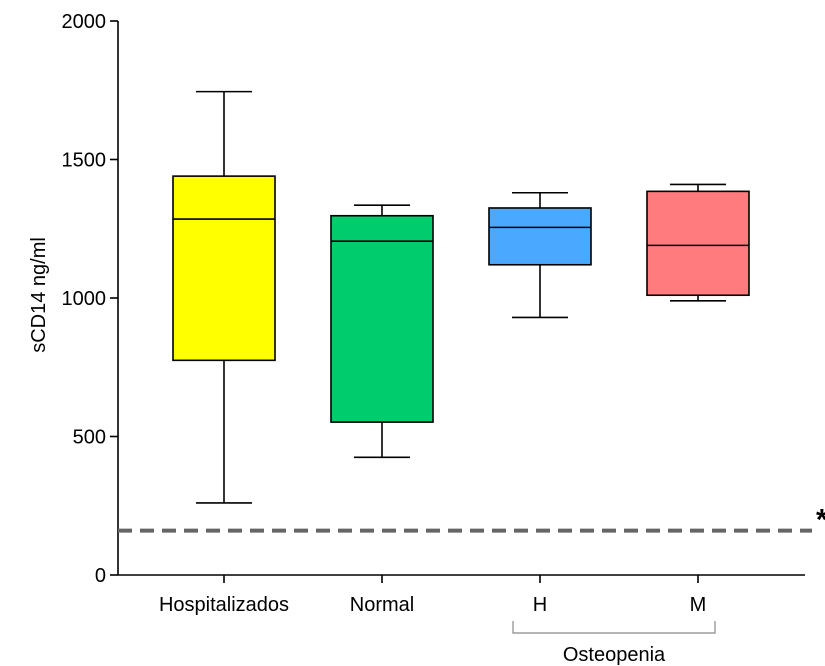 This screenshot has width=825, height=666. What do you see at coordinates (614, 655) in the screenshot?
I see `group-label-osteopenia: Osteopenia` at bounding box center [614, 655].